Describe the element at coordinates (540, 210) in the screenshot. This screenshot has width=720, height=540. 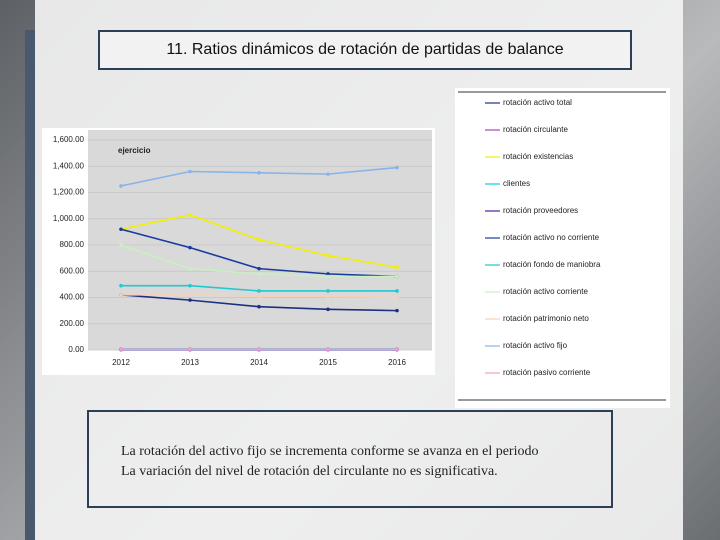
I see `legend-label: rotación proveedores` at that location.